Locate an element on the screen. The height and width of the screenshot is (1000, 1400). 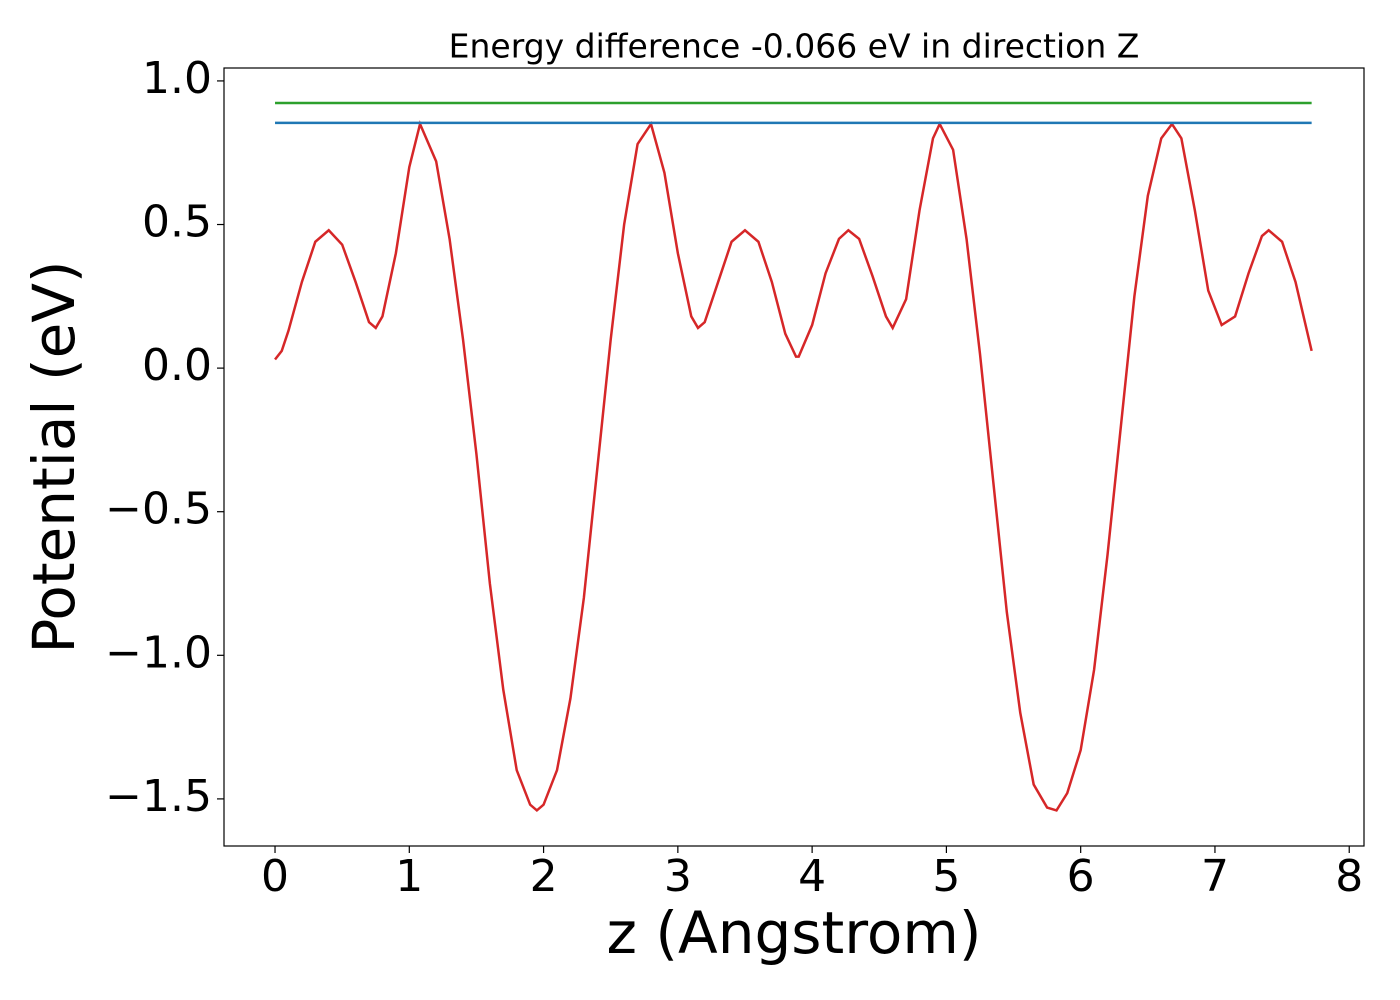
y-tick-label: 0.0 is located at coordinates (177, 365).